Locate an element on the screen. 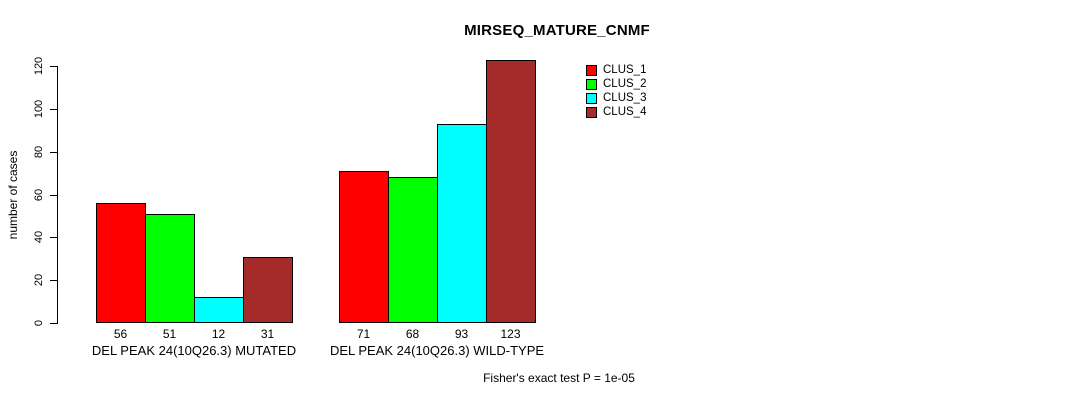 The width and height of the screenshot is (1090, 400). bar-clus_3-group1 is located at coordinates (219, 310).